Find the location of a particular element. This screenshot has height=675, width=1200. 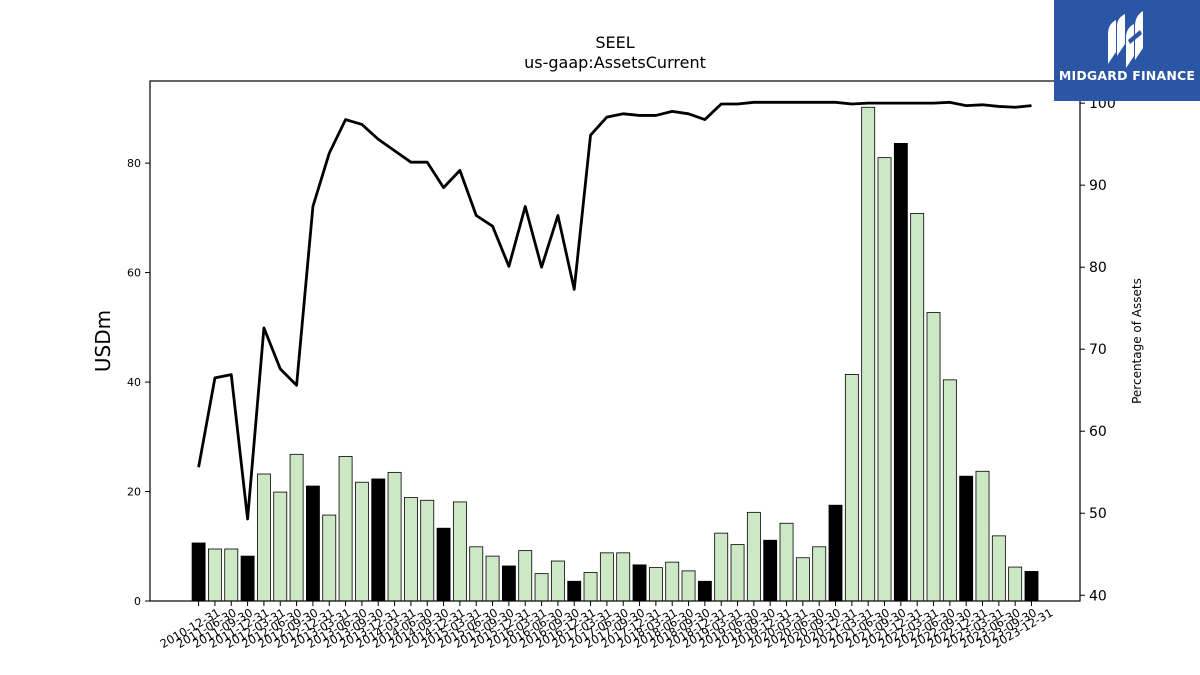

midgard-logo-icon is located at coordinates (1125, 39).